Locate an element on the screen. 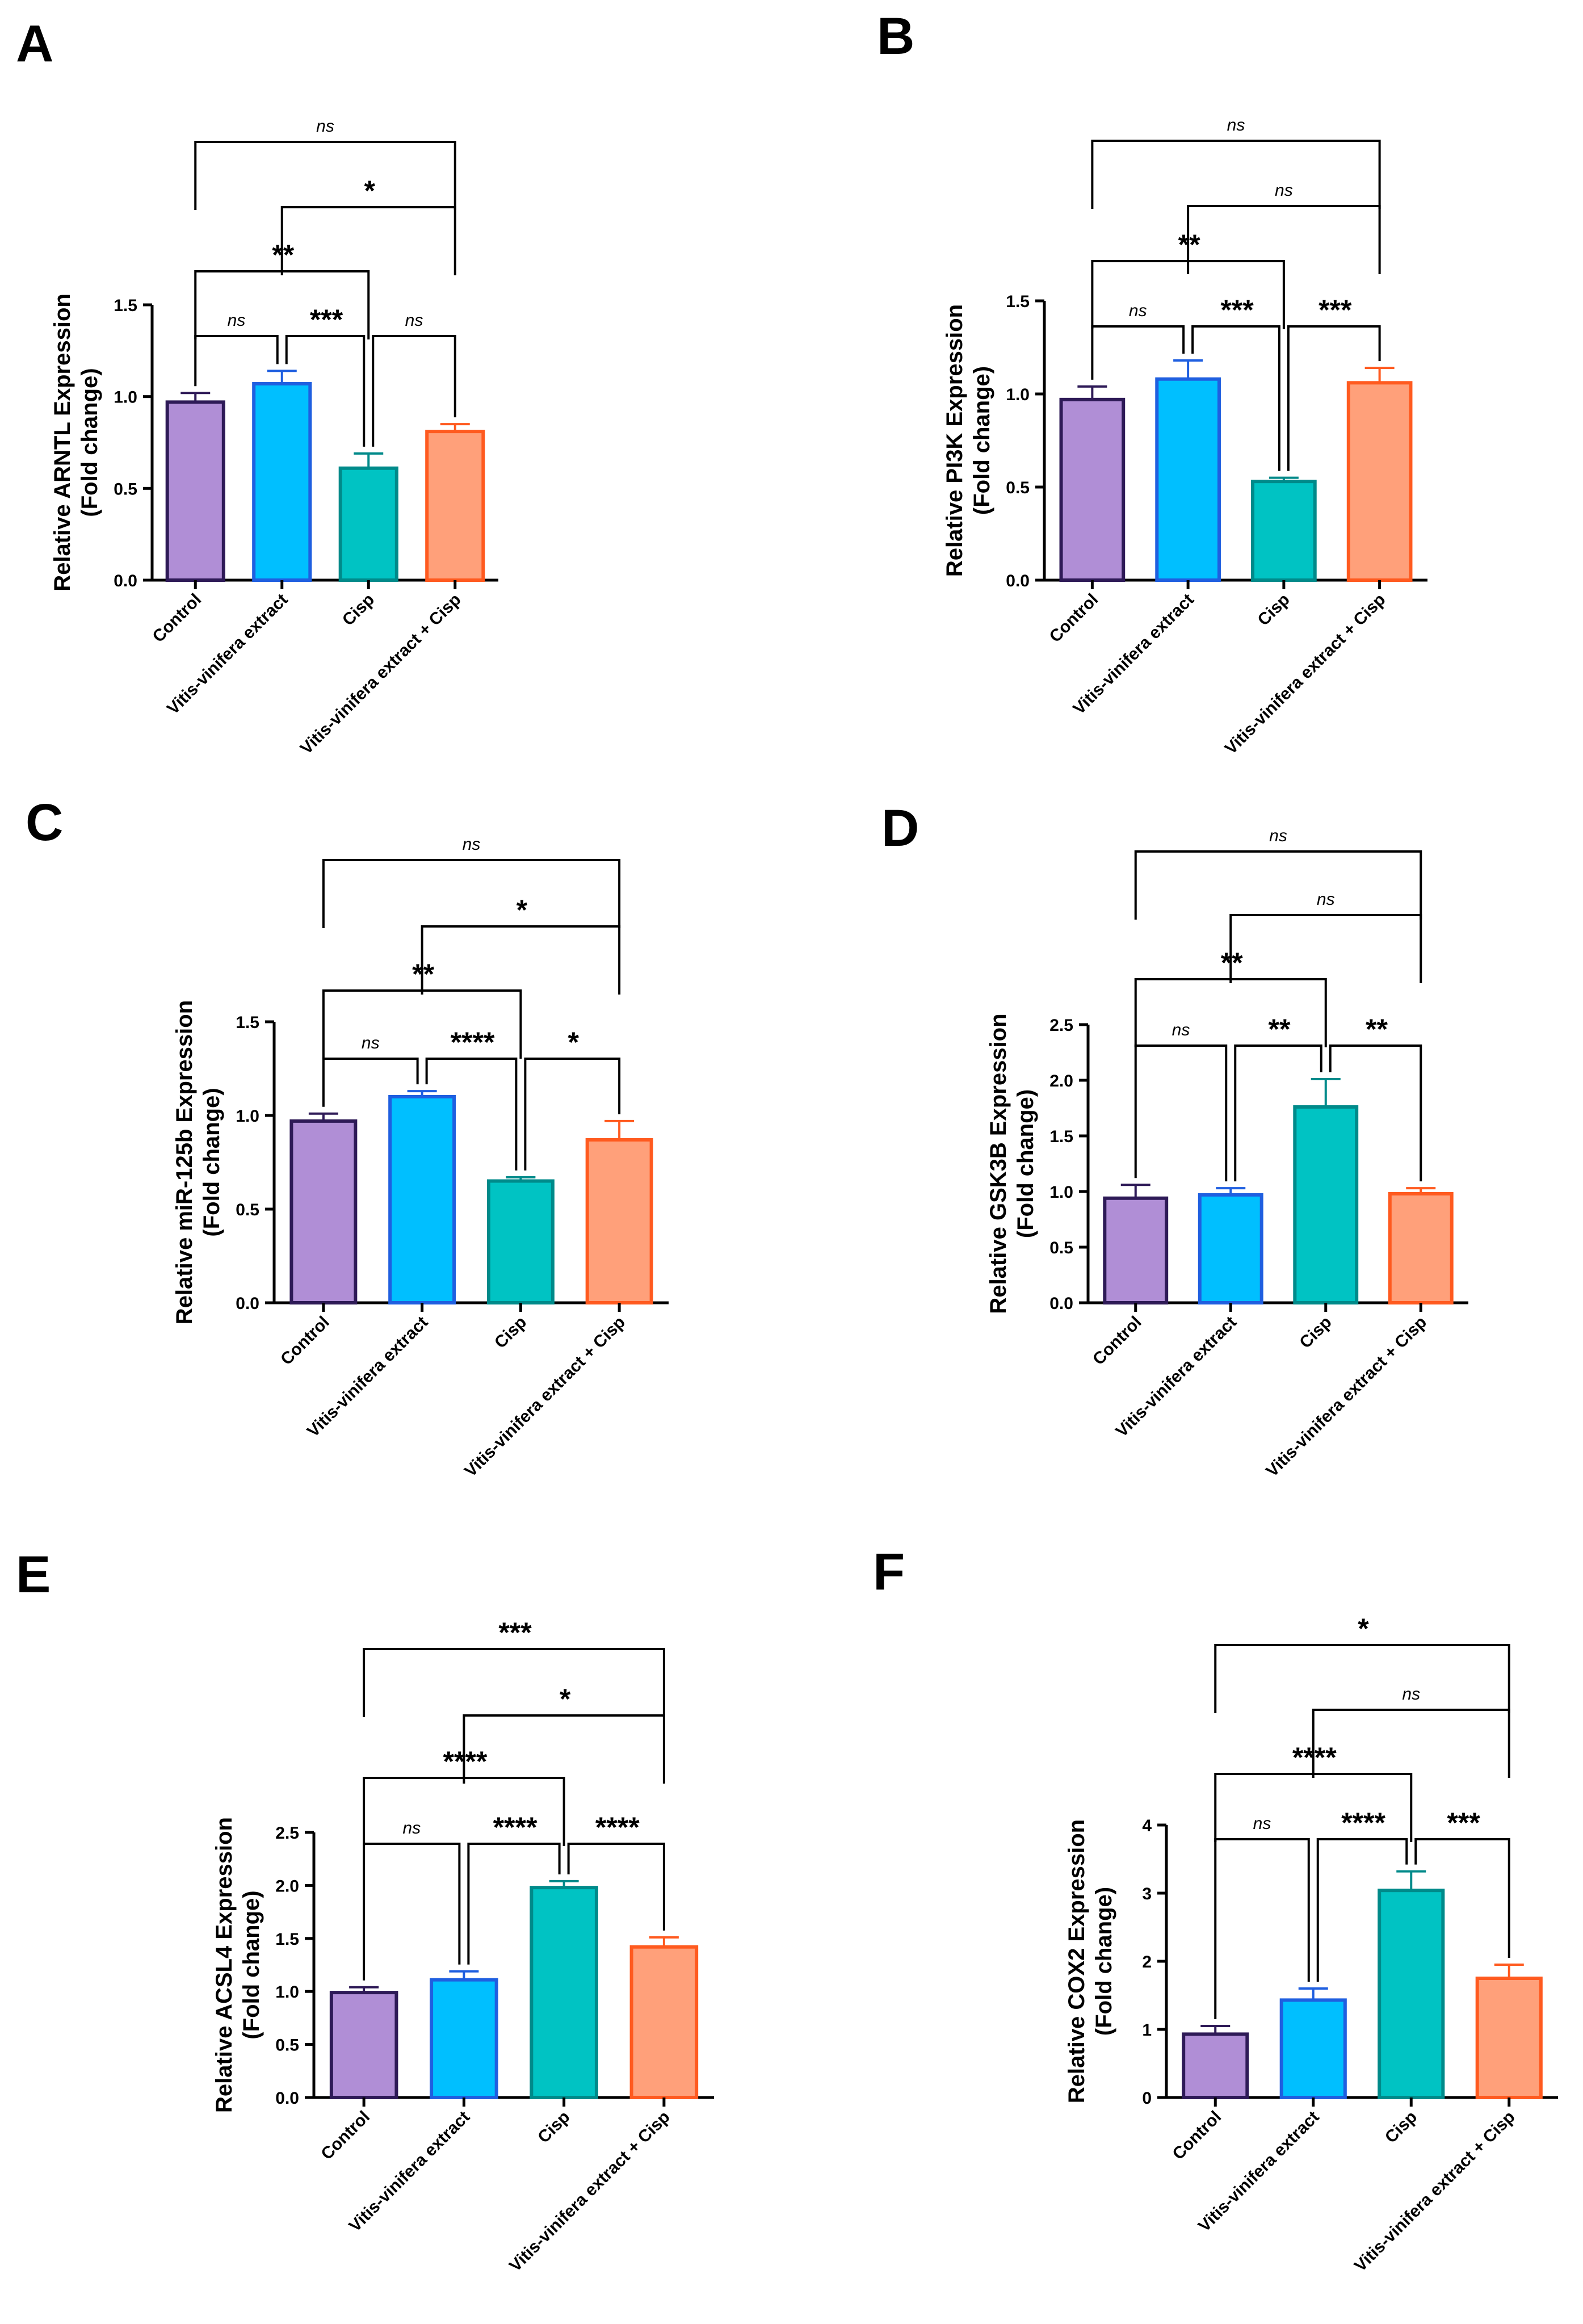  panel-letter: A is located at coordinates (34, 44).